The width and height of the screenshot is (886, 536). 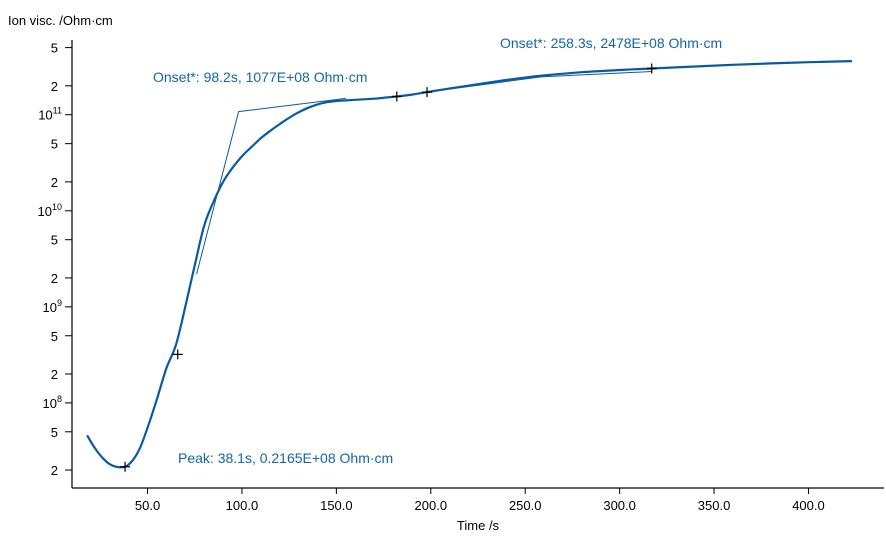 I want to click on x-tick-label-2: 150.0, so click(x=336, y=505).